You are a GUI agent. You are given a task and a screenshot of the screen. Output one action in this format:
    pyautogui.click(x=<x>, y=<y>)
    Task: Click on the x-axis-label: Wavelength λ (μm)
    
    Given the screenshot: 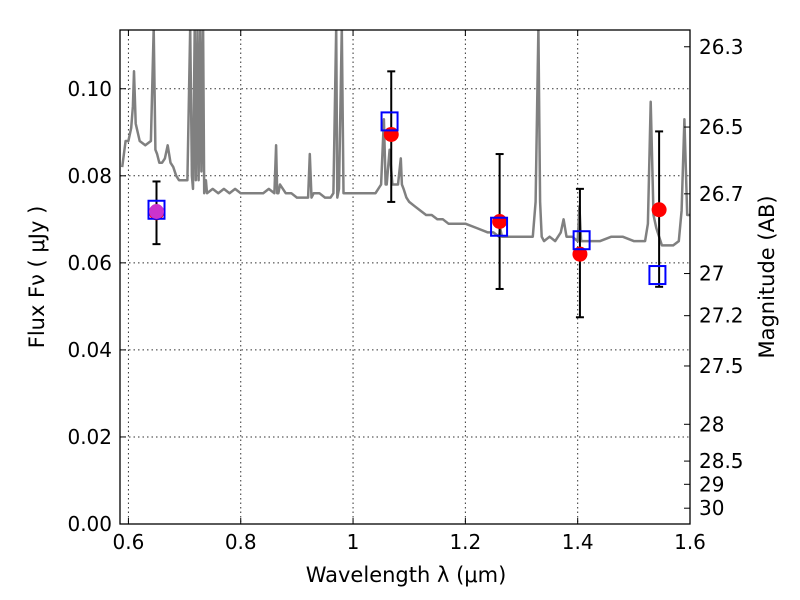 What is the action you would take?
    pyautogui.click(x=406, y=575)
    